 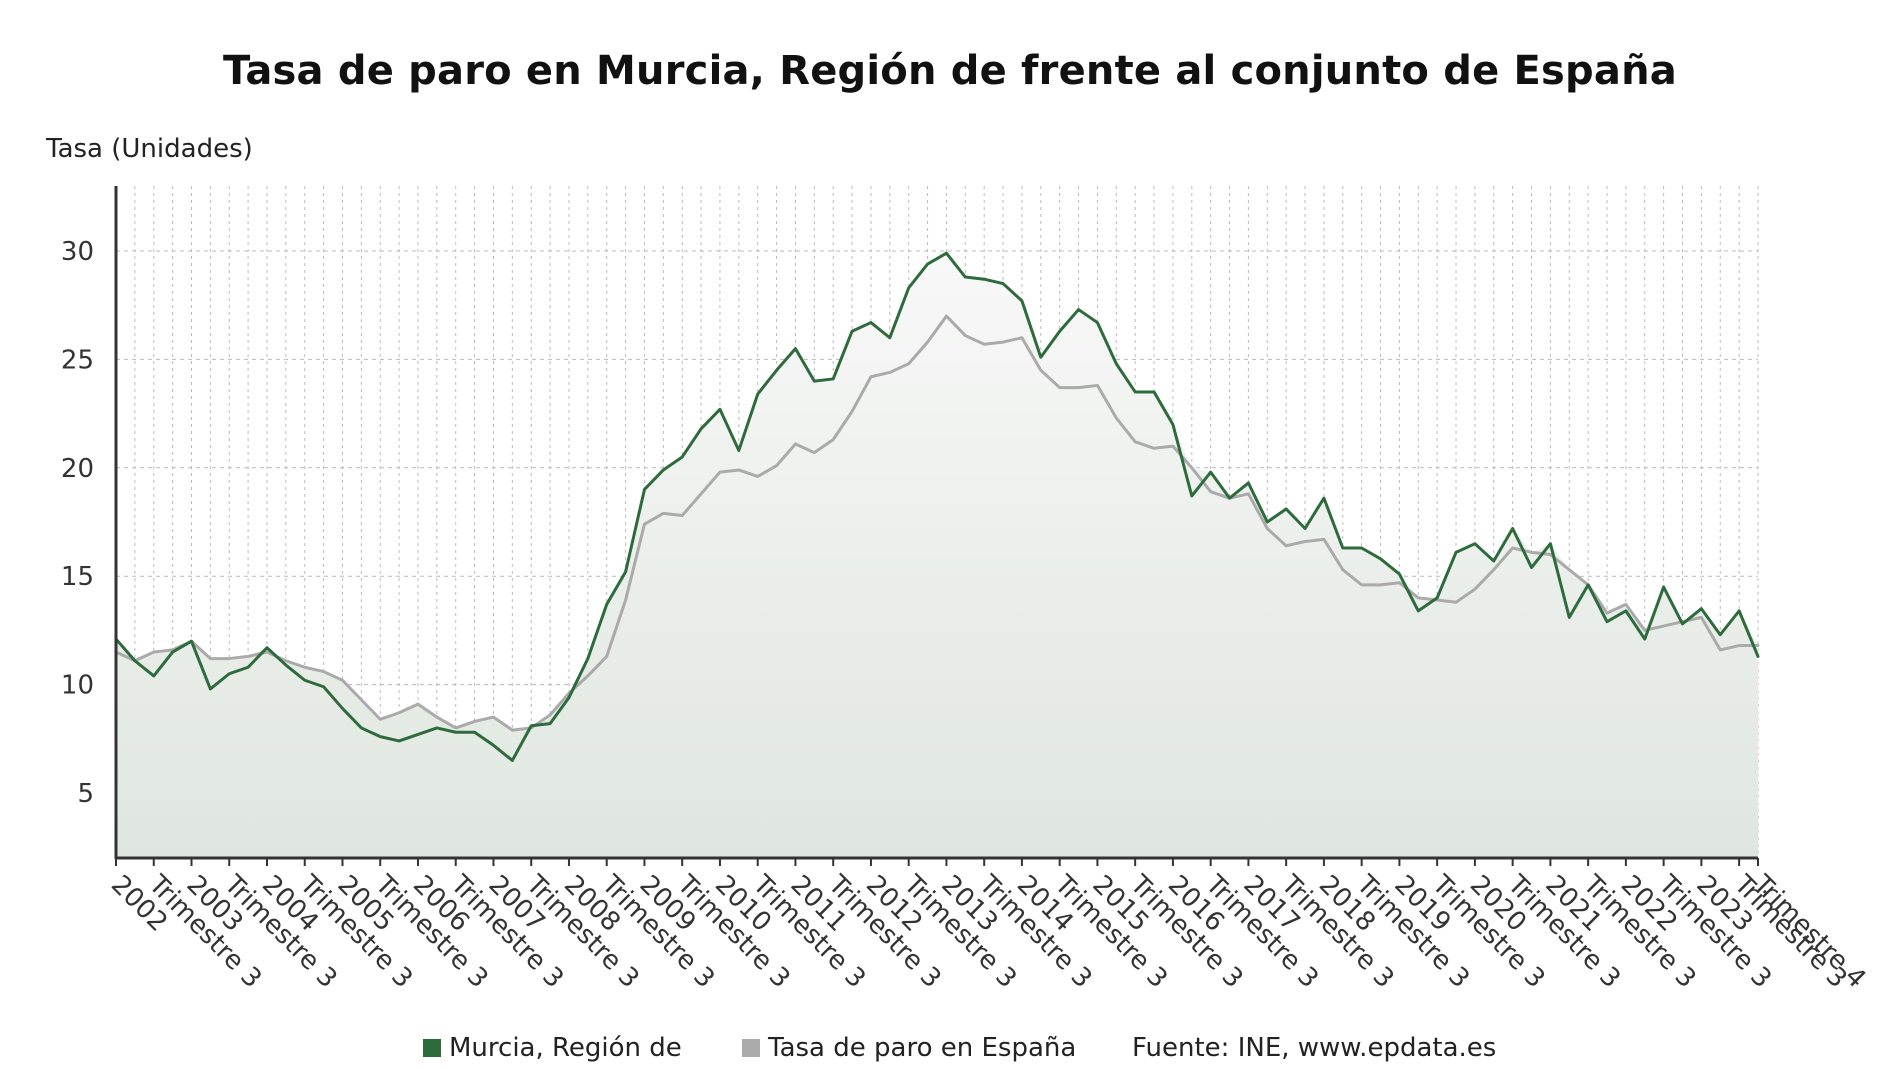 What do you see at coordinates (432, 1048) in the screenshot?
I see `legend-swatch-murcia` at bounding box center [432, 1048].